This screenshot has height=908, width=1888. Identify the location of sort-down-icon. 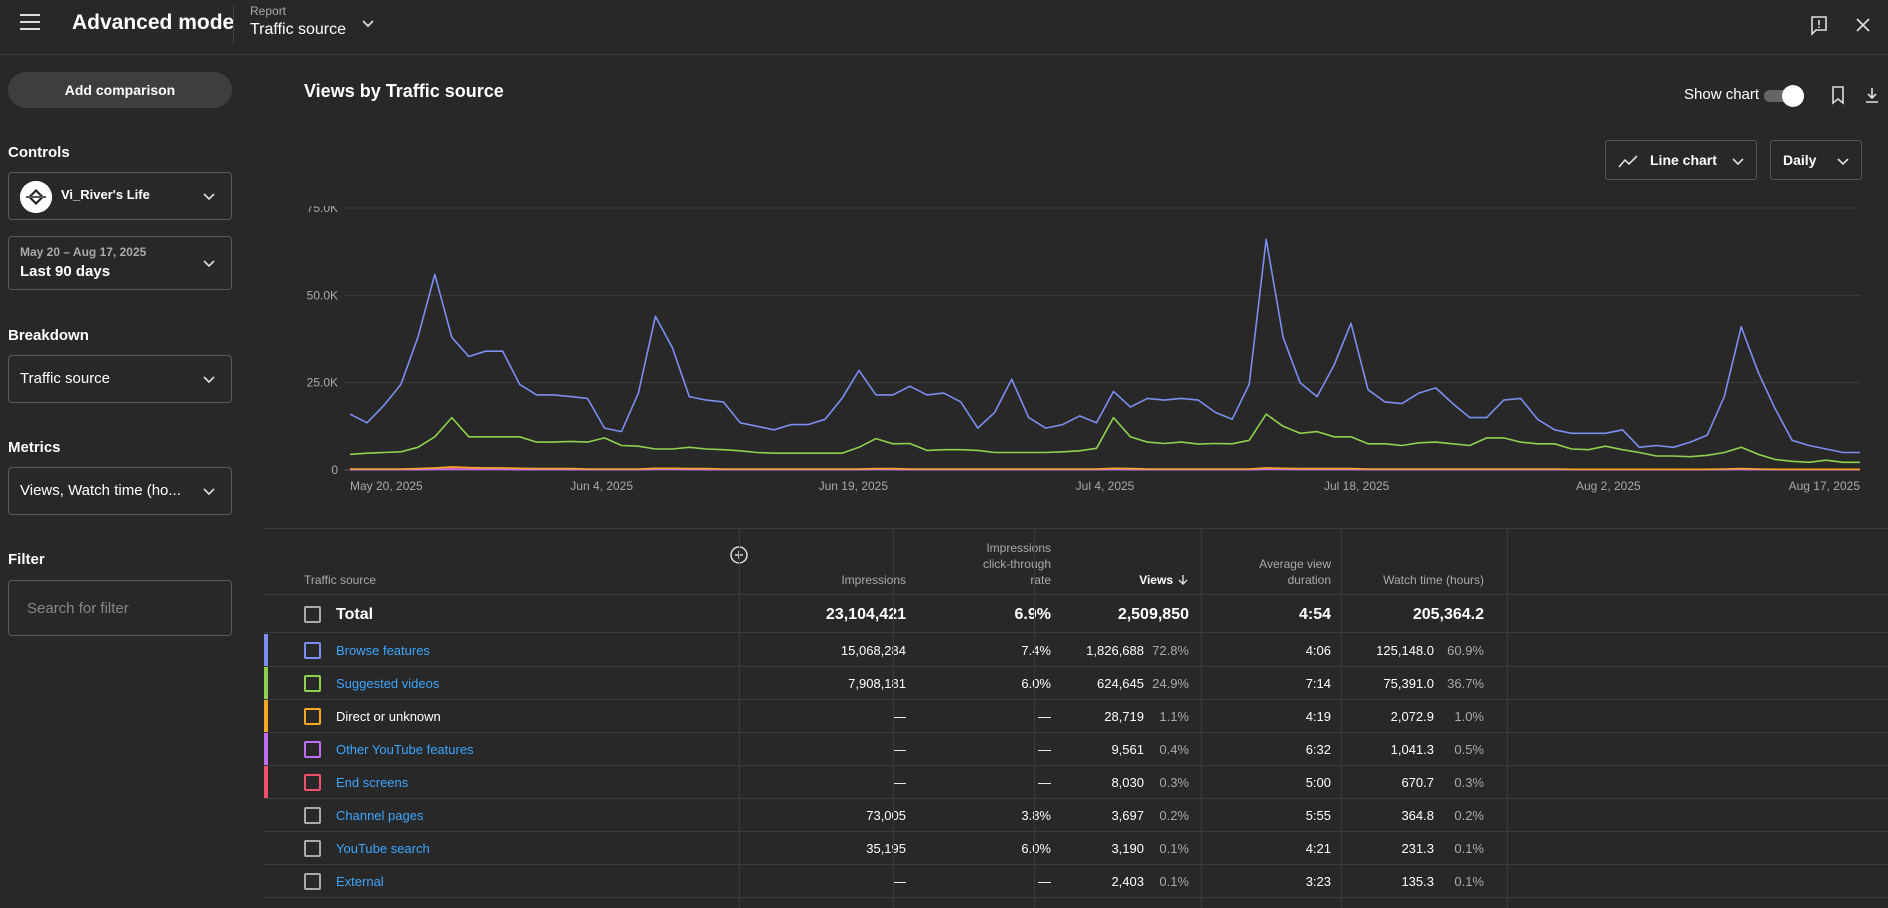
(1183, 580).